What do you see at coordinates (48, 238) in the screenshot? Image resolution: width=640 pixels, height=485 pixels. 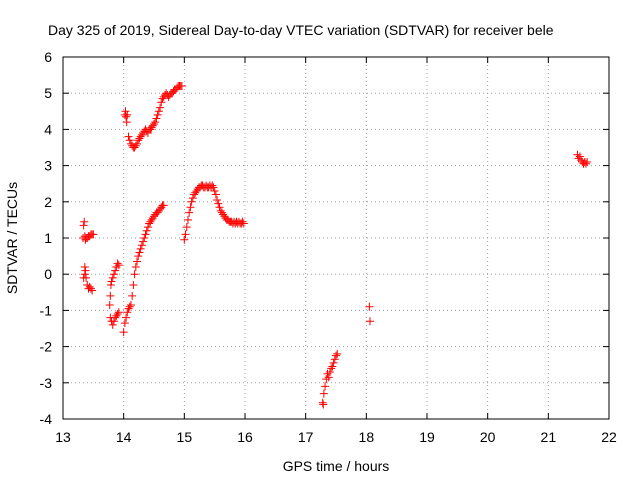 I see `y-tick-label: 1` at bounding box center [48, 238].